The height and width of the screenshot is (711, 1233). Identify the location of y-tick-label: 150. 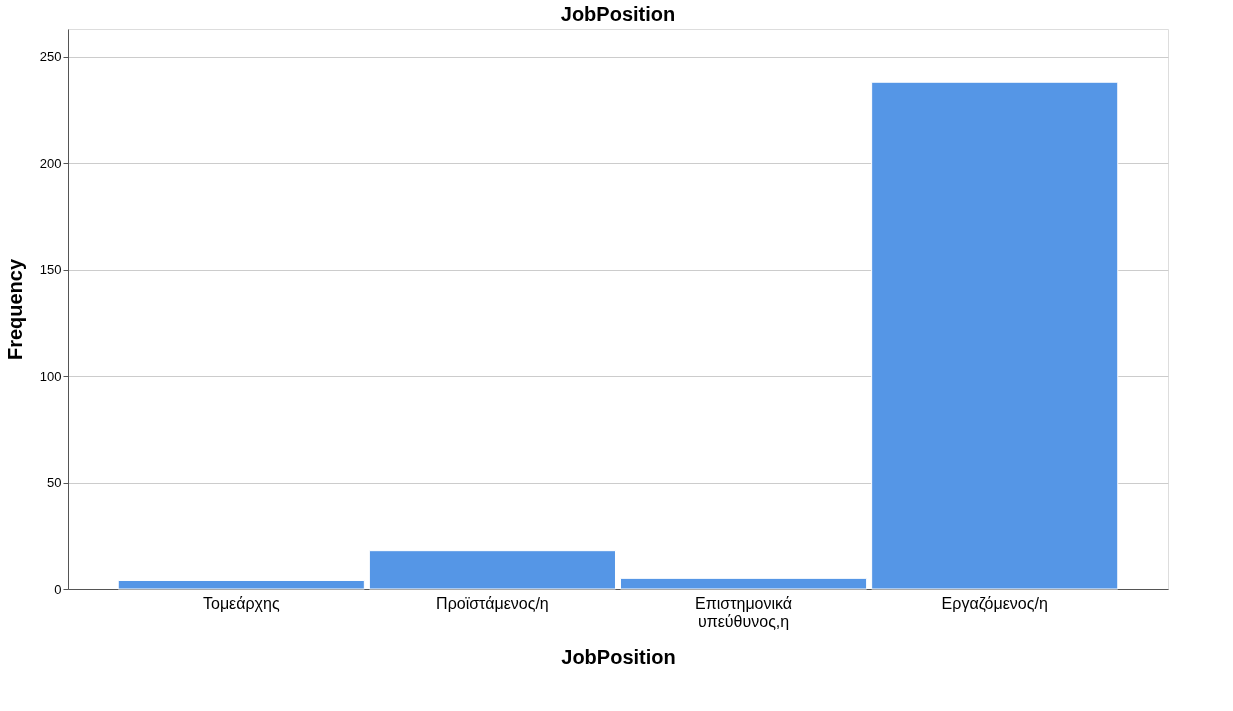
(50, 270).